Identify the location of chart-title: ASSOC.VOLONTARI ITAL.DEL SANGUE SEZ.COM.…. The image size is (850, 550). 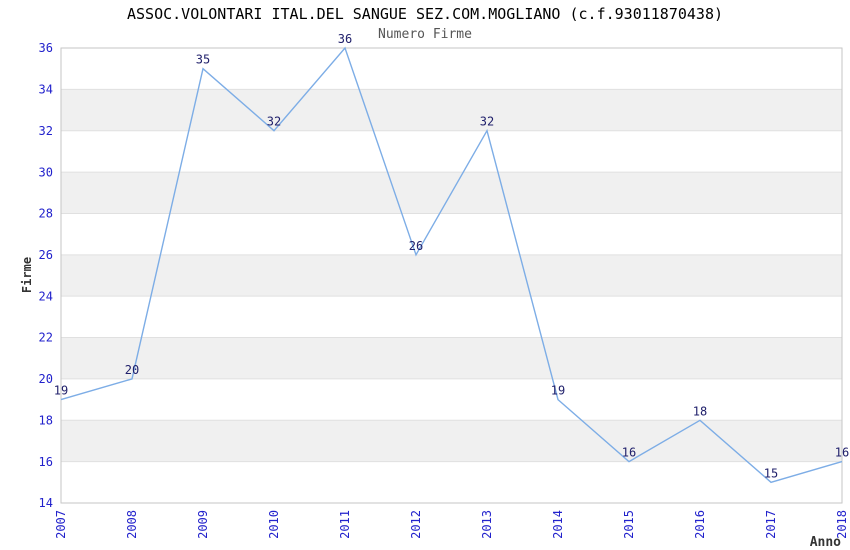
(425, 14).